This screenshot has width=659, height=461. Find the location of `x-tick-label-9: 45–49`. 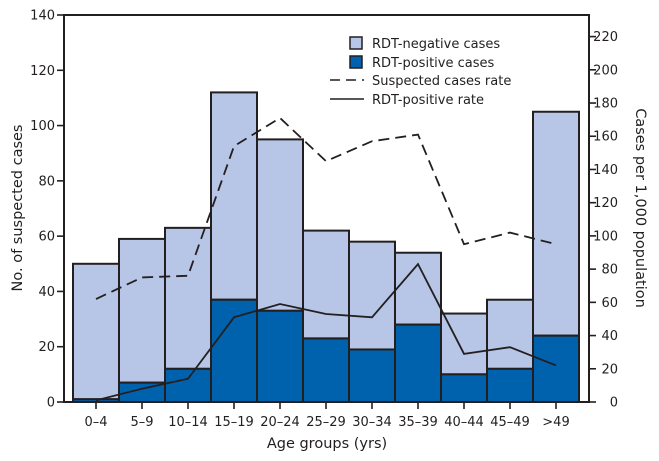

x-tick-label-9: 45–49 is located at coordinates (510, 422).